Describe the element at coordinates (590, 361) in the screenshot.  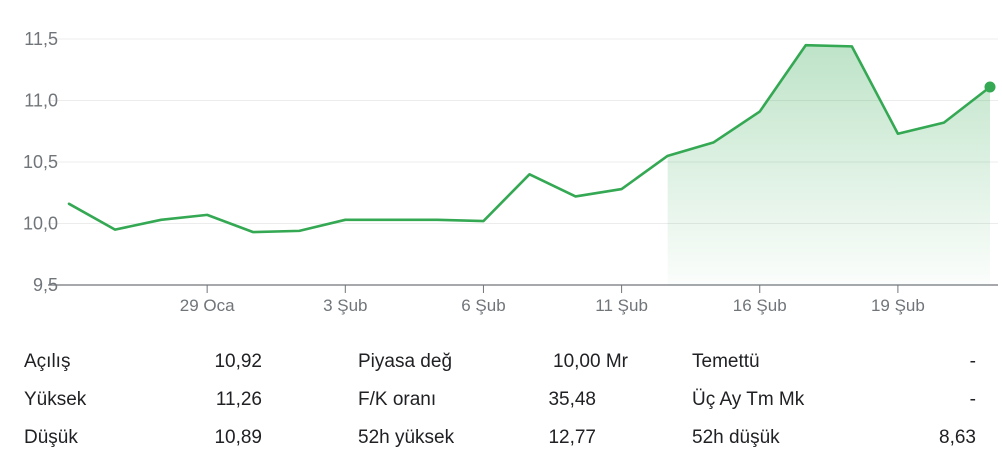
I see `stat-value-market-cap: 10,00 Mr` at that location.